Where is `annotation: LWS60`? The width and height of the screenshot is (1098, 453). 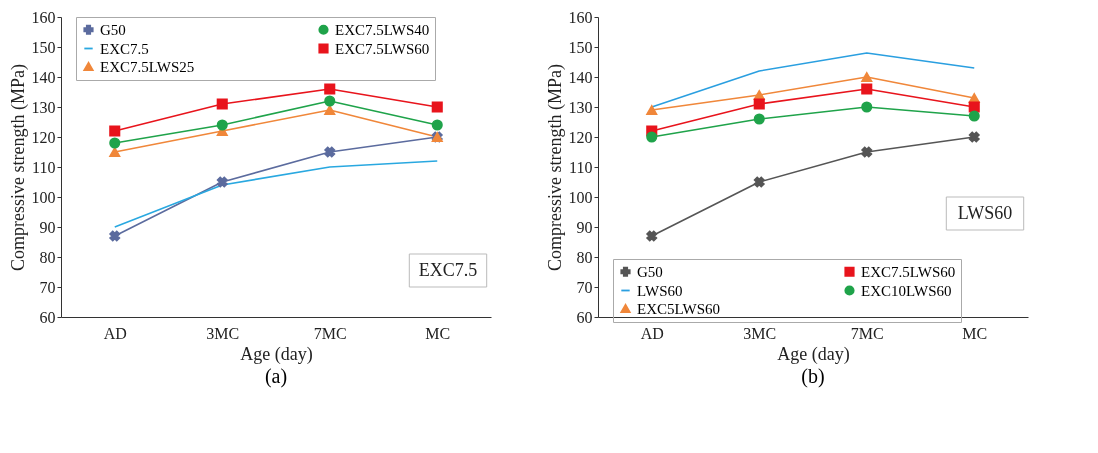
annotation: LWS60 is located at coordinates (985, 212).